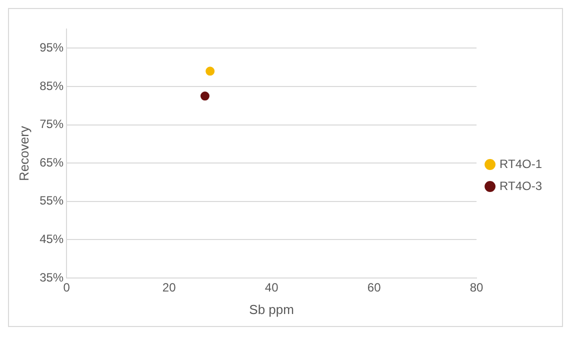  What do you see at coordinates (271, 287) in the screenshot?
I see `x-tick-label: 40` at bounding box center [271, 287].